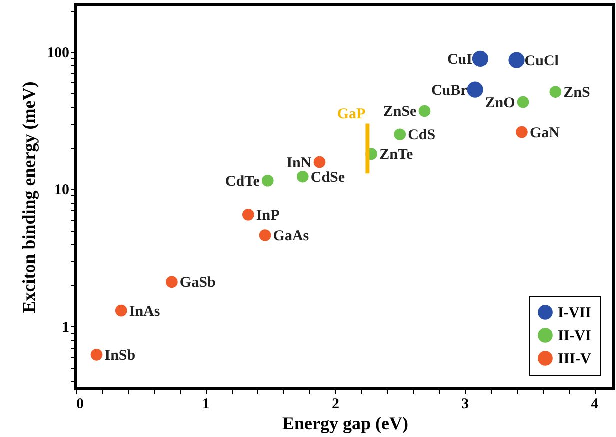  Describe the element at coordinates (400, 112) in the screenshot. I see `annotation: ZnSe` at that location.